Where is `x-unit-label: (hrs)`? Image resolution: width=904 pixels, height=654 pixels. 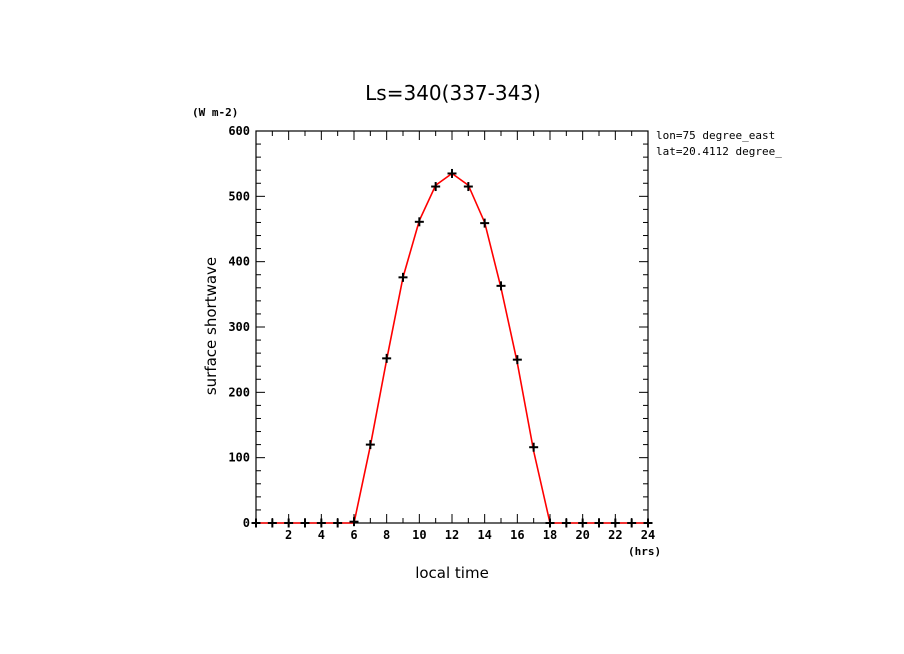 x-unit-label: (hrs) is located at coordinates (644, 551).